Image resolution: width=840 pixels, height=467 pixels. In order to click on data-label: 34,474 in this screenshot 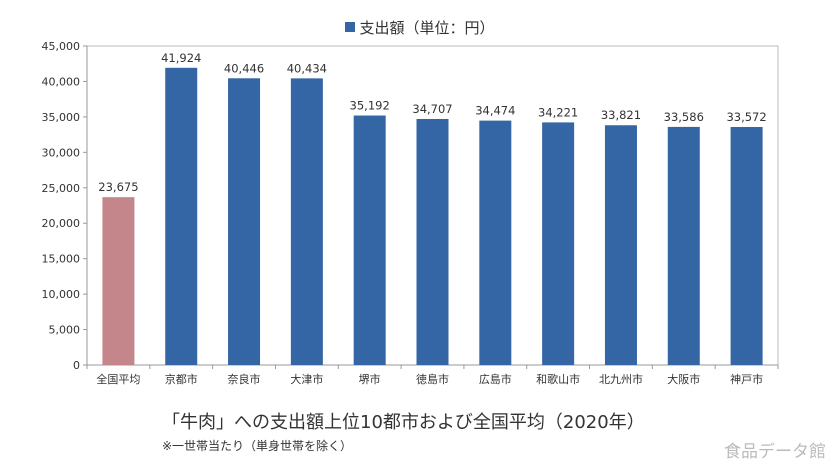, I will do `click(495, 111)`.